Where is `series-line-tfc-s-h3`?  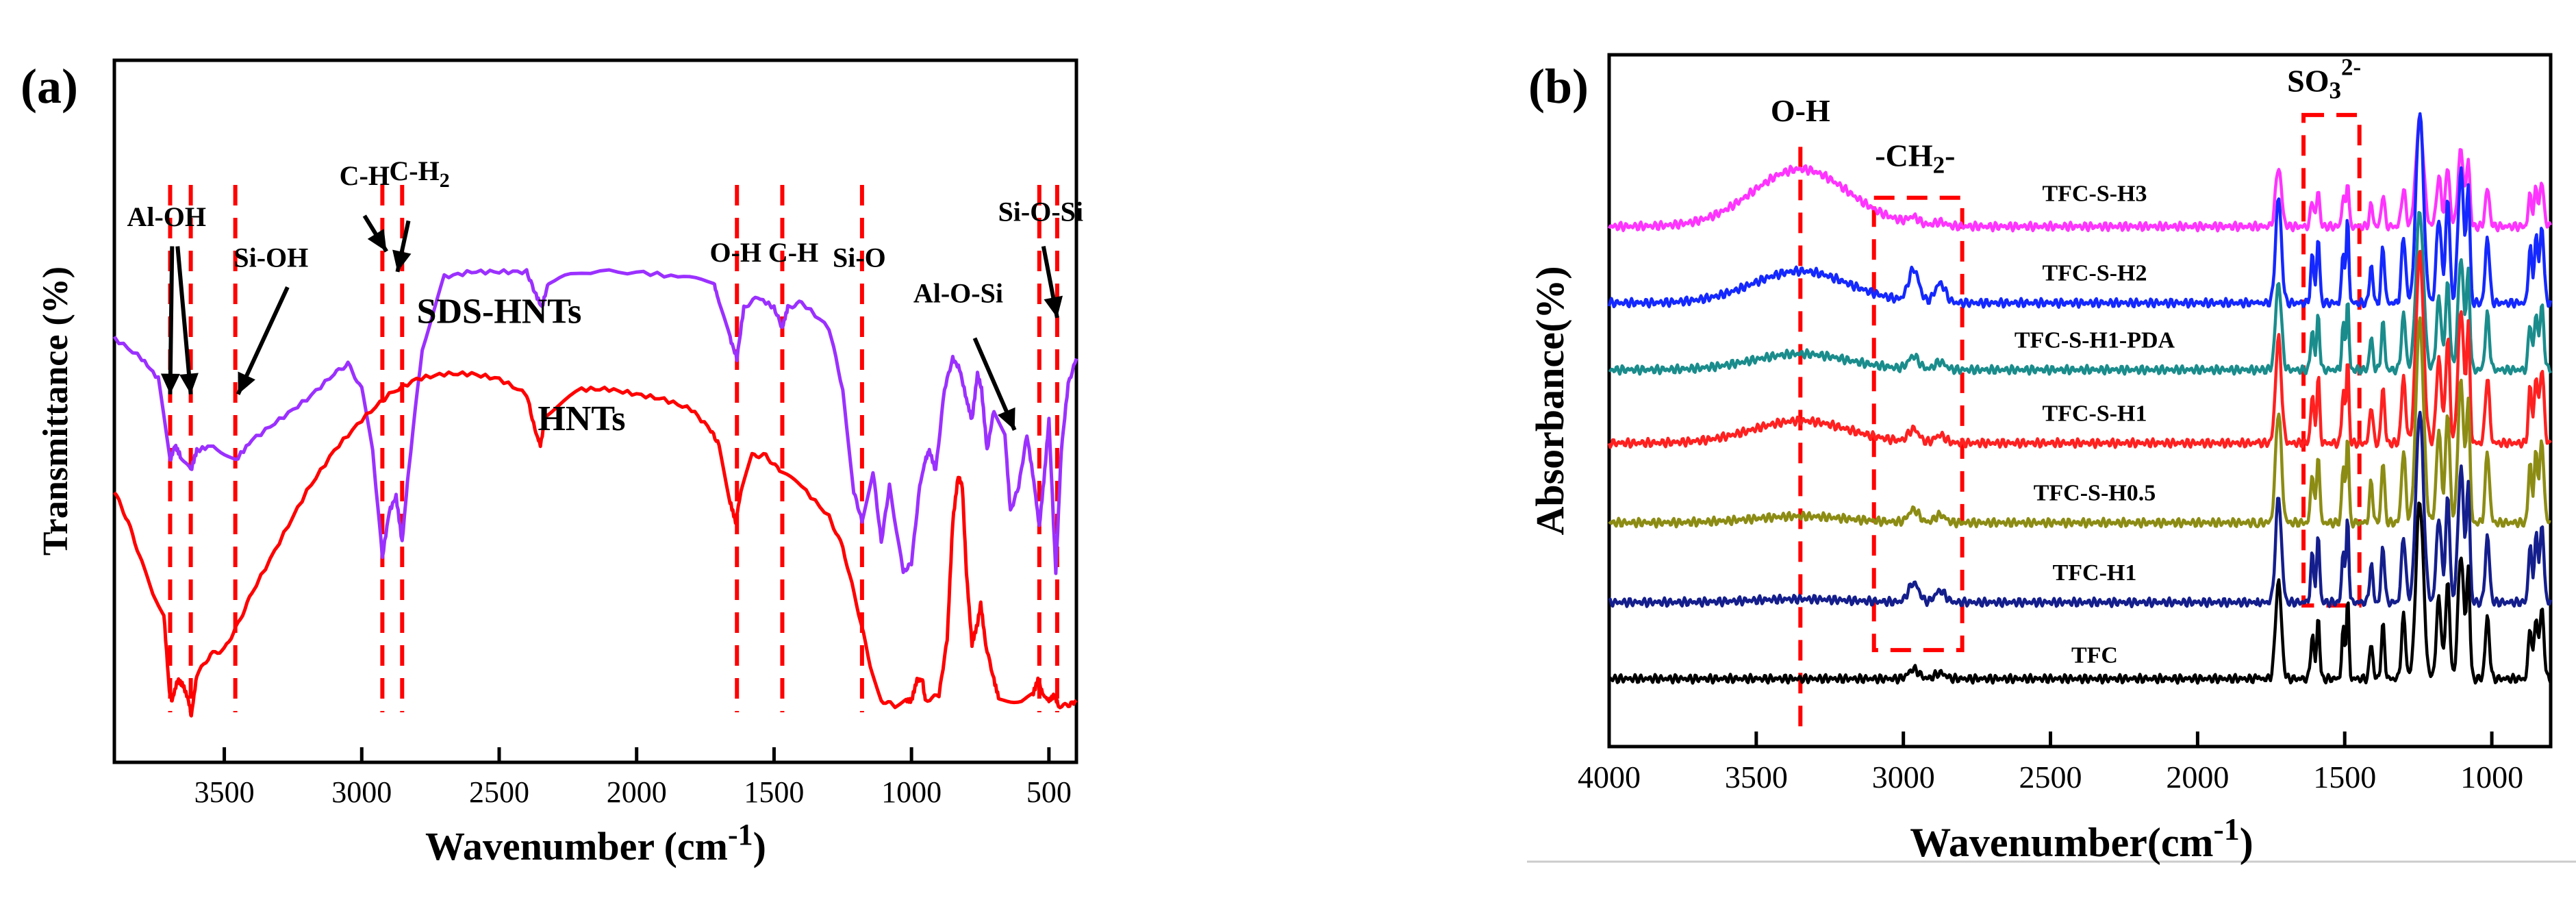
series-line-tfc-s-h3 is located at coordinates (2080, 173).